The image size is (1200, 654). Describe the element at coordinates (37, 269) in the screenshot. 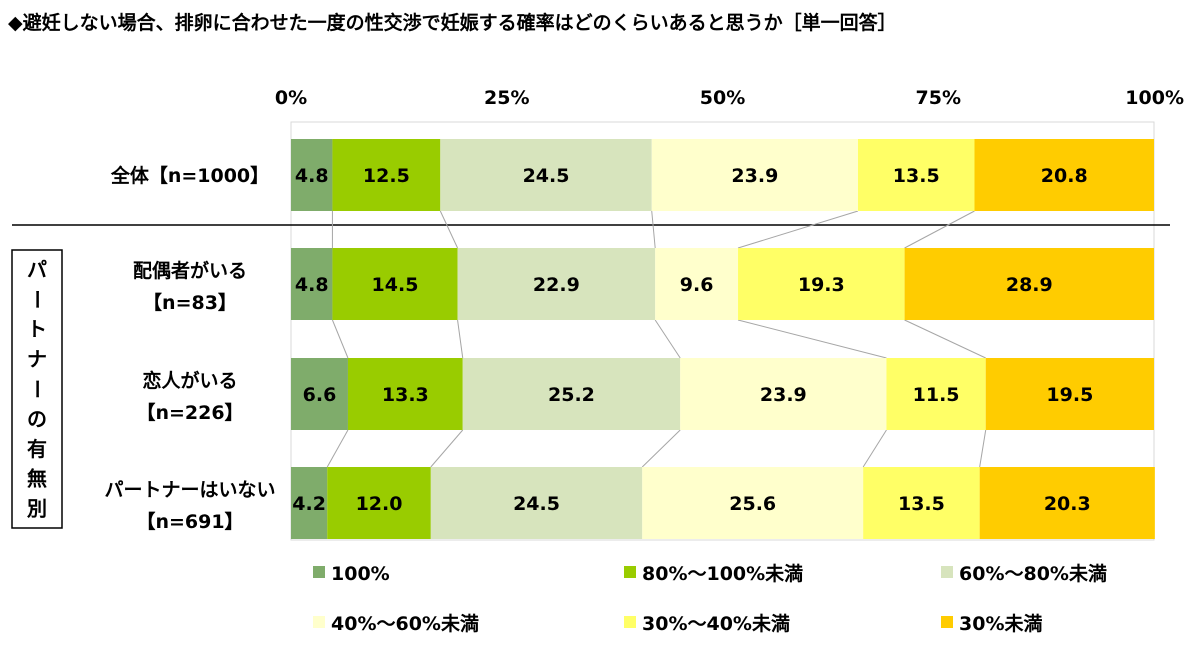

I see `group-label-char: パ` at that location.